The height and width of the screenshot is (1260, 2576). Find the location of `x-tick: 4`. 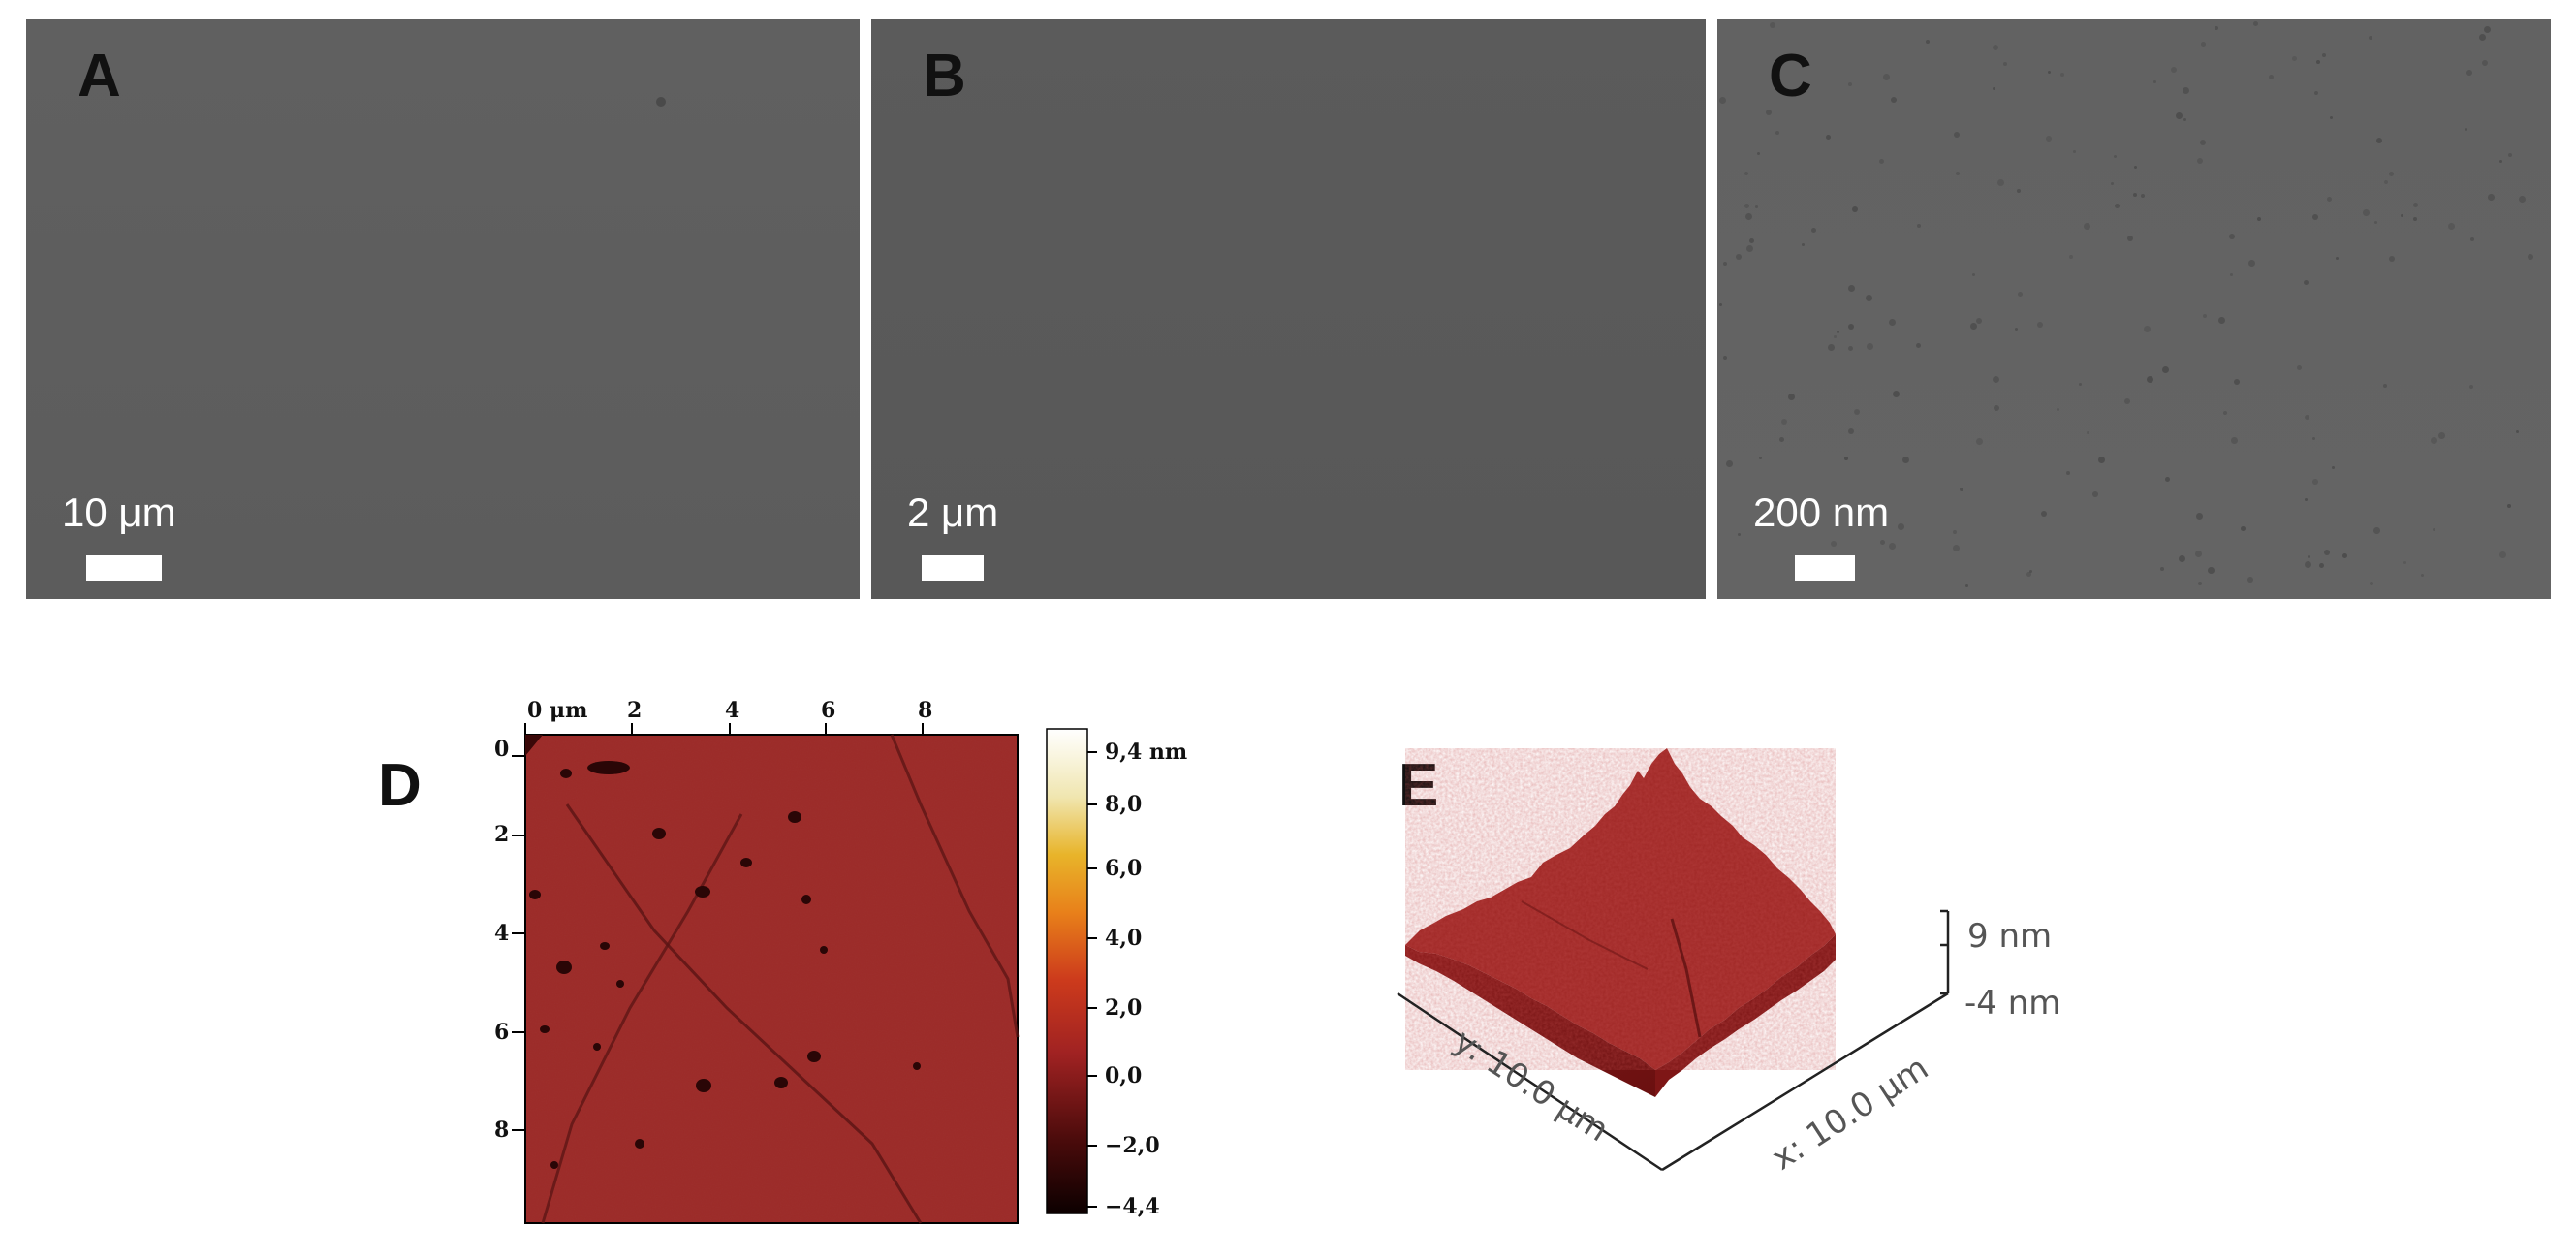

x-tick: 4 is located at coordinates (732, 711).